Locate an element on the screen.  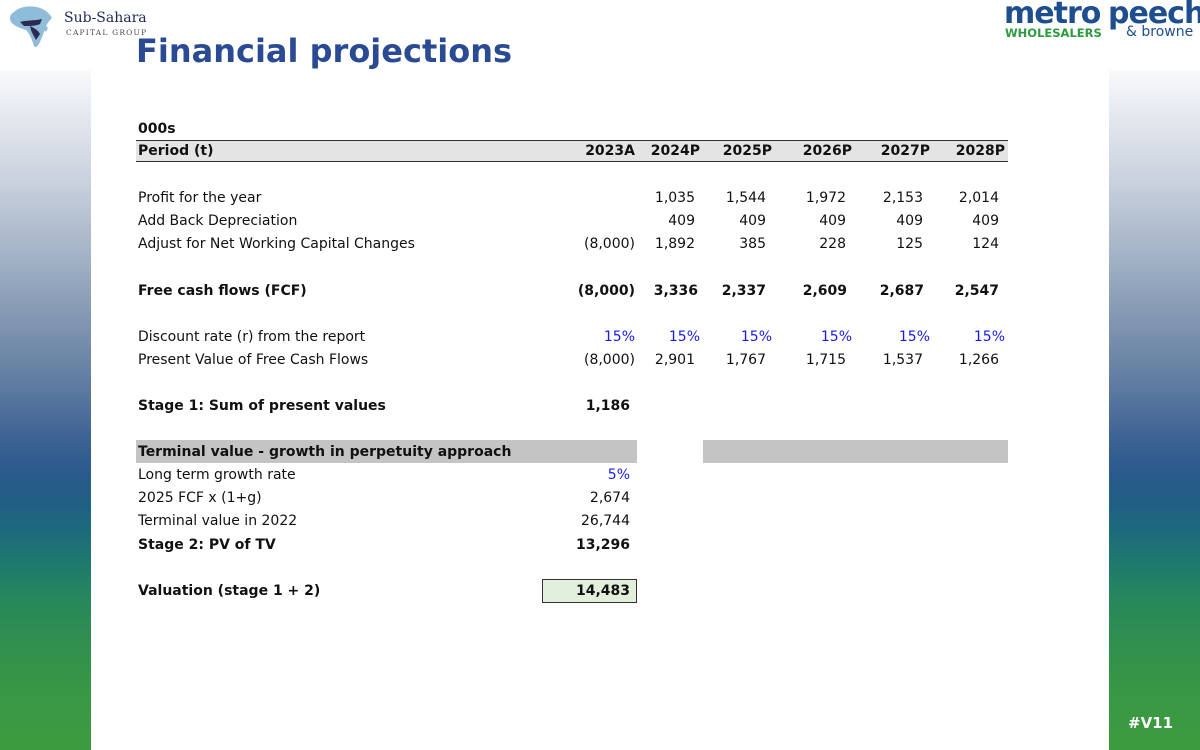
value-cell: 228 is located at coordinates (832, 244).